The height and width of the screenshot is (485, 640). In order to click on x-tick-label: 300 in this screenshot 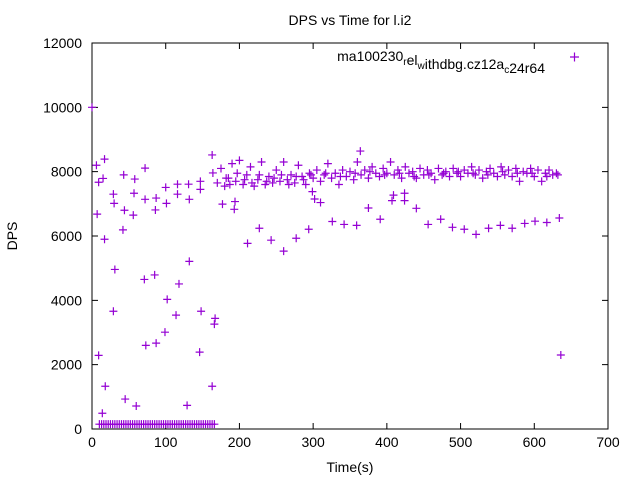, I will do `click(313, 442)`.